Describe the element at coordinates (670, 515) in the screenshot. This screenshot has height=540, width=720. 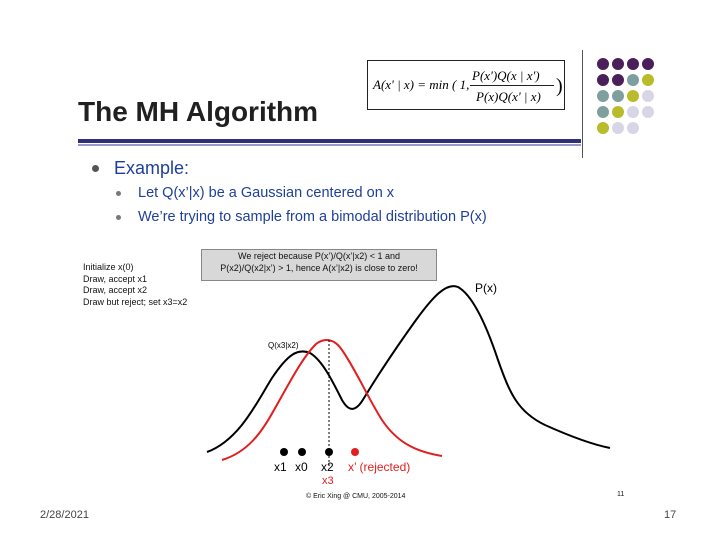
I see `page-number: 17` at that location.